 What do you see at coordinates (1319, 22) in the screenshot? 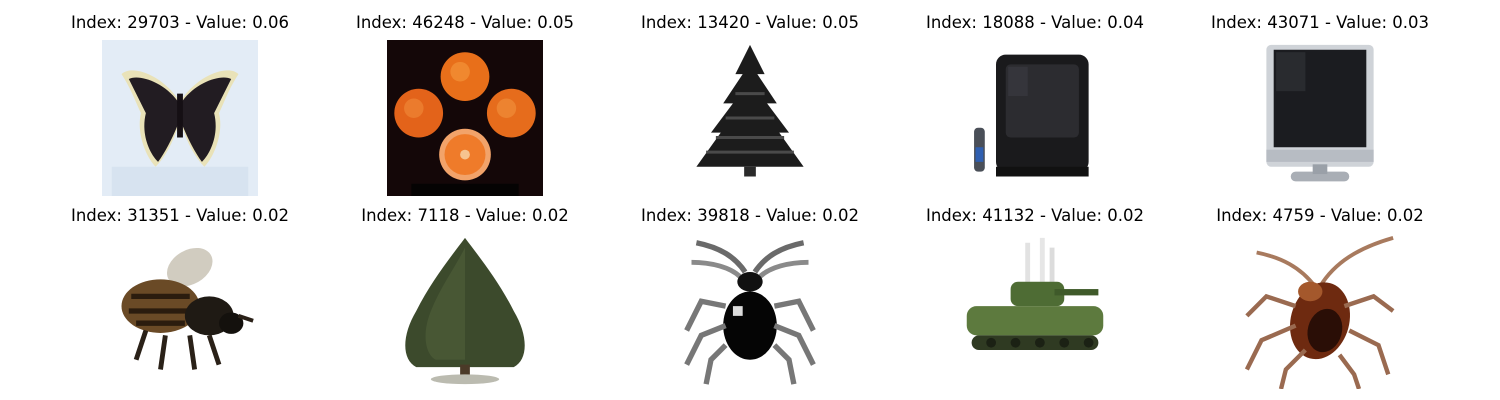
I see `cell-title: Index: 43071 - Value: 0.03` at bounding box center [1319, 22].